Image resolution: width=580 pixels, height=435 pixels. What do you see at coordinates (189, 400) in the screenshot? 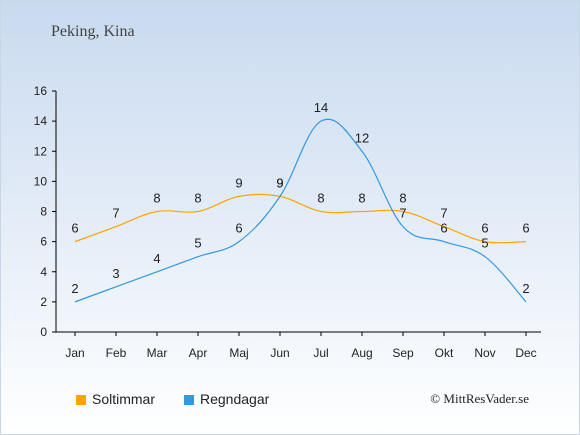
I see `legend-swatch-rain` at bounding box center [189, 400].